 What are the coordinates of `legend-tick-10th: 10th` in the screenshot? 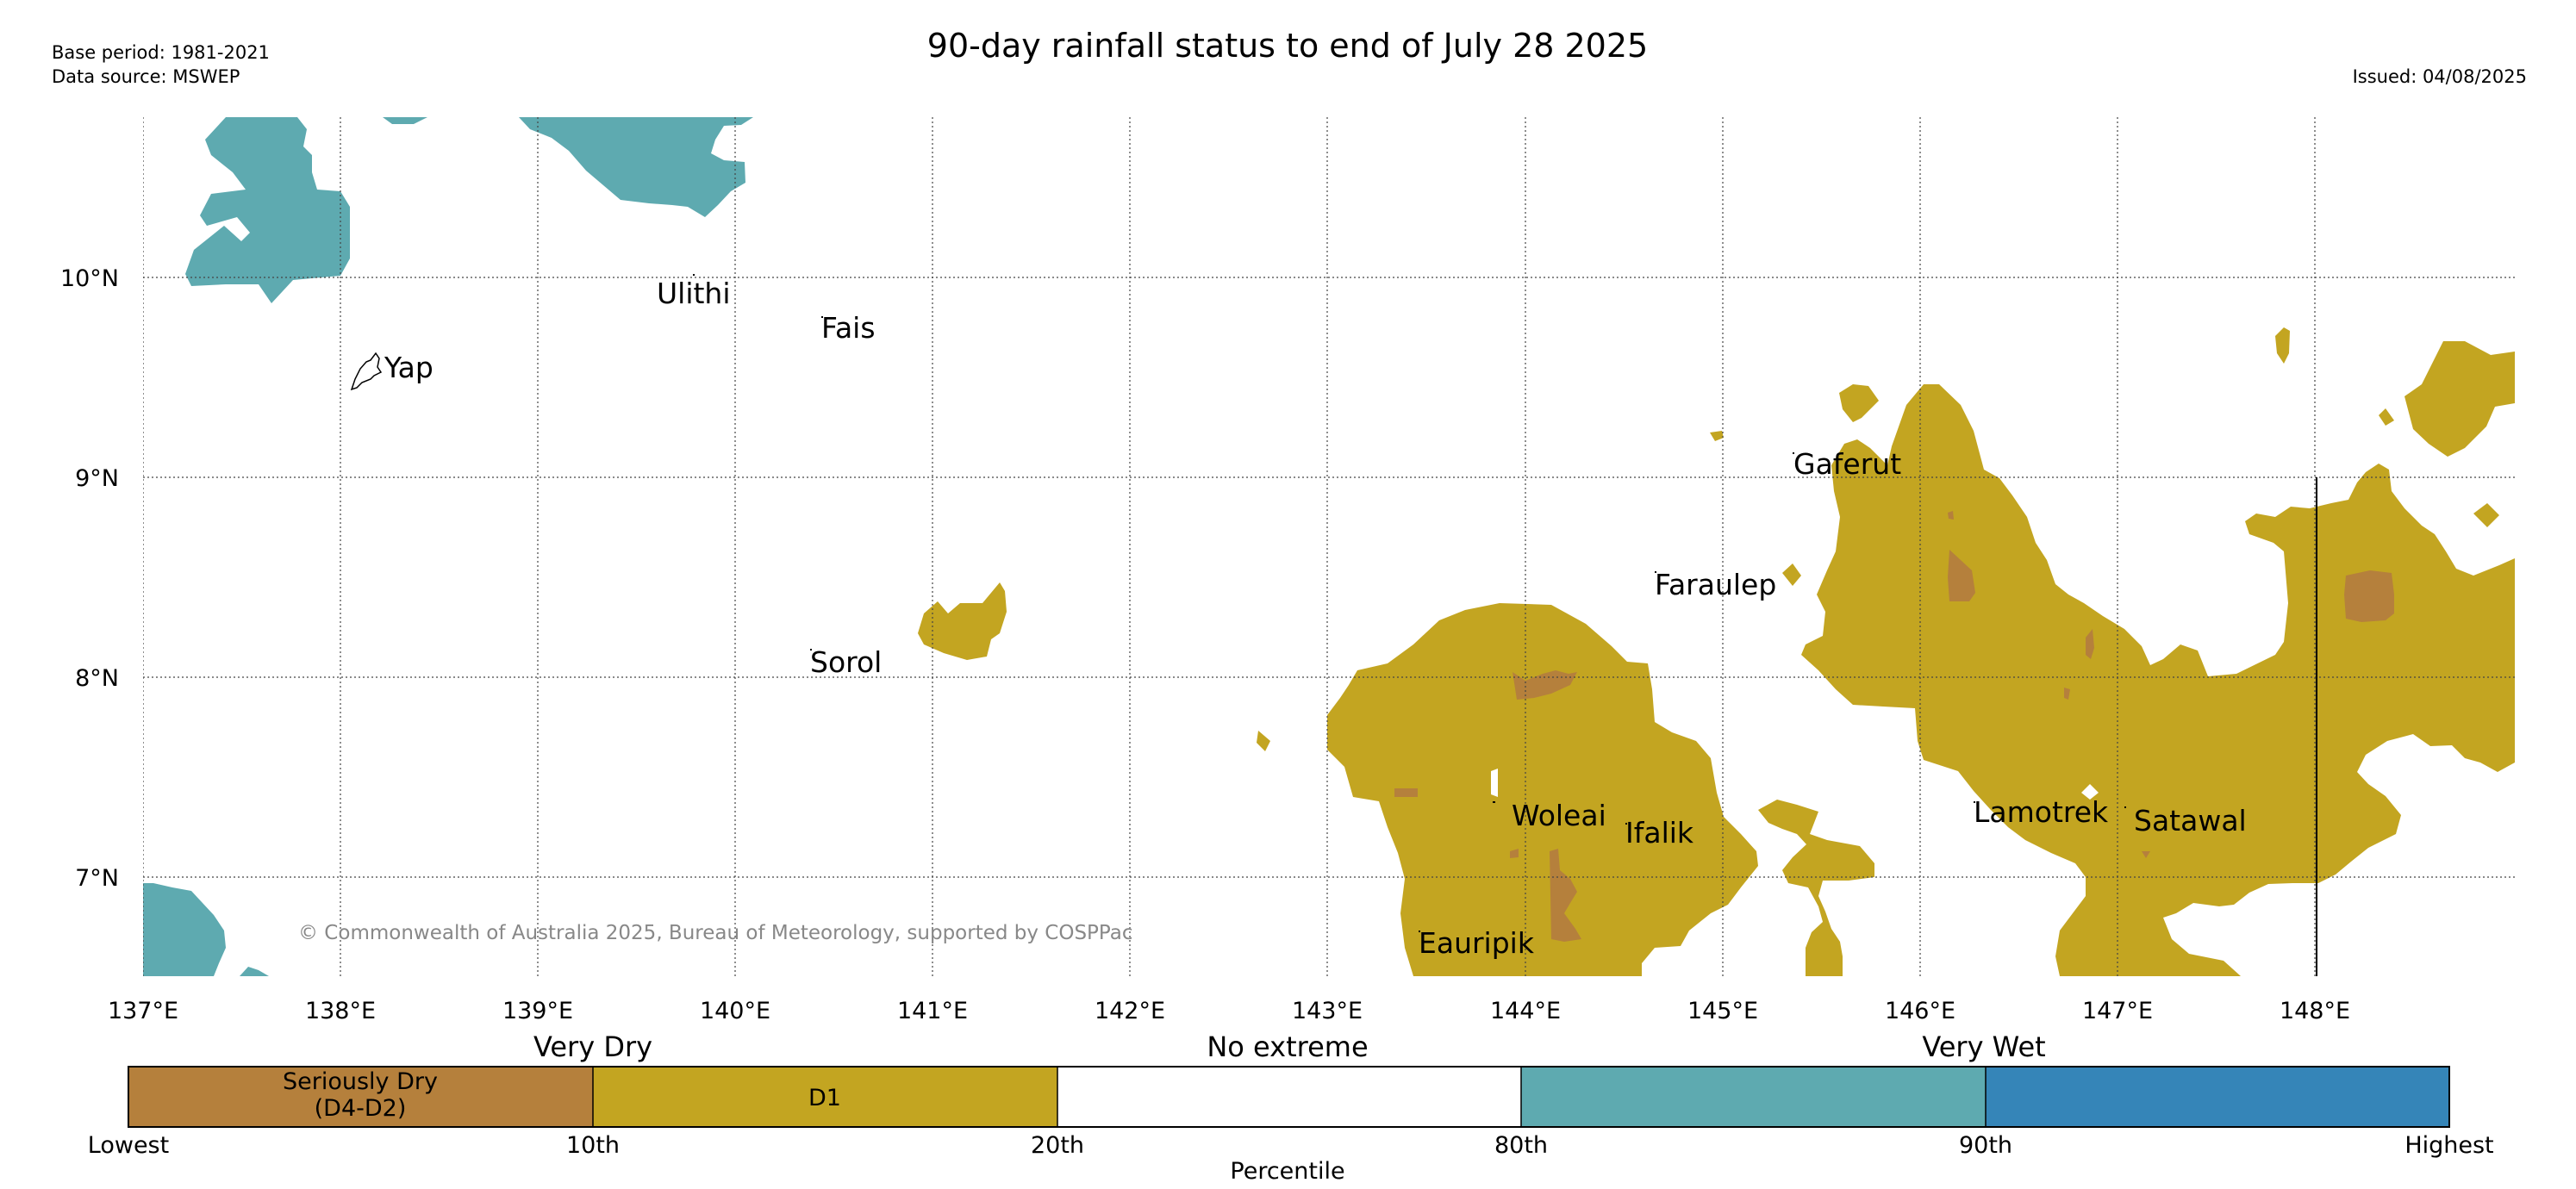 It's located at (593, 1146).